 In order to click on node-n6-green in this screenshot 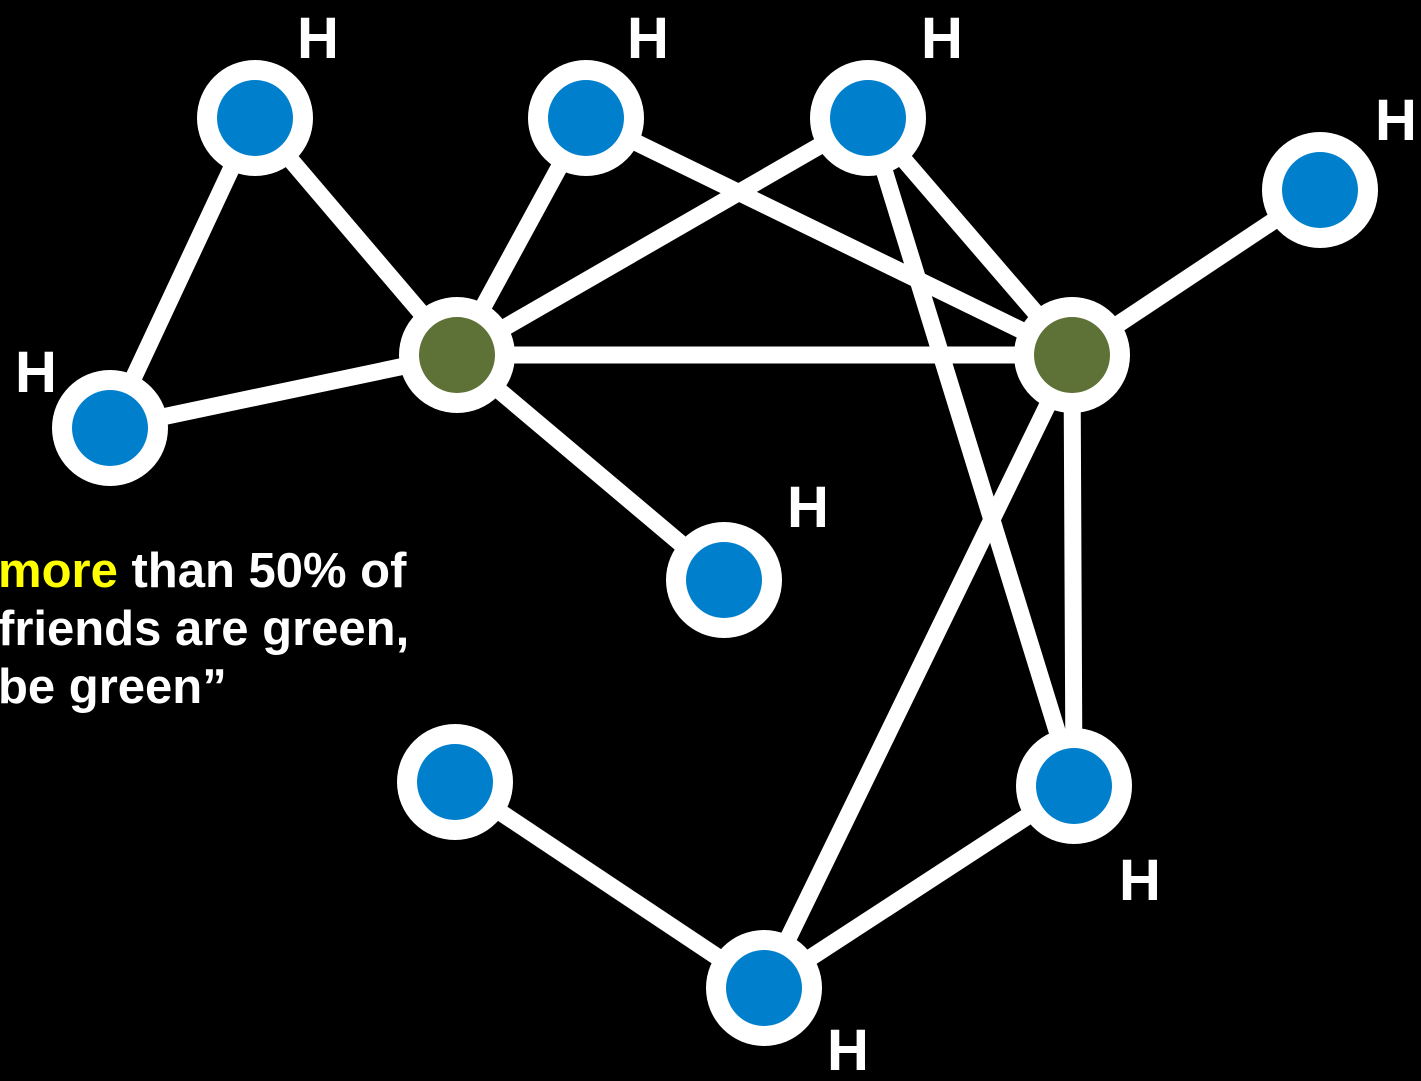, I will do `click(457, 355)`.